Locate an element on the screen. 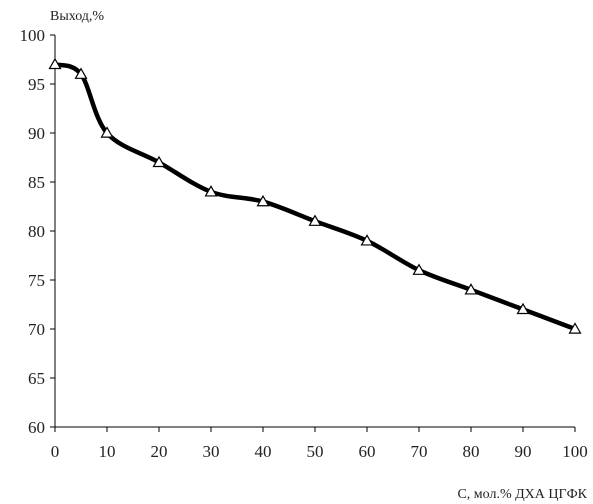 Image resolution: width=593 pixels, height=504 pixels. y-tick-label: 80 is located at coordinates (36, 231).